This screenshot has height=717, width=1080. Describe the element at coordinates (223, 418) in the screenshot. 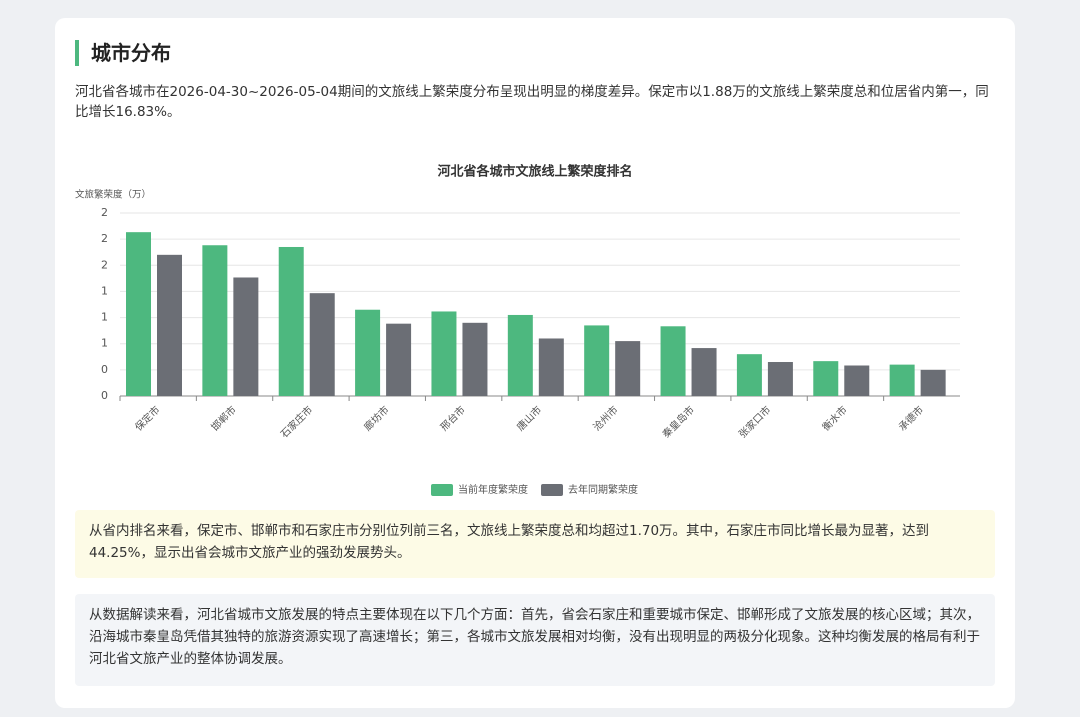

I see `x-tick-label: 邯郸市` at that location.